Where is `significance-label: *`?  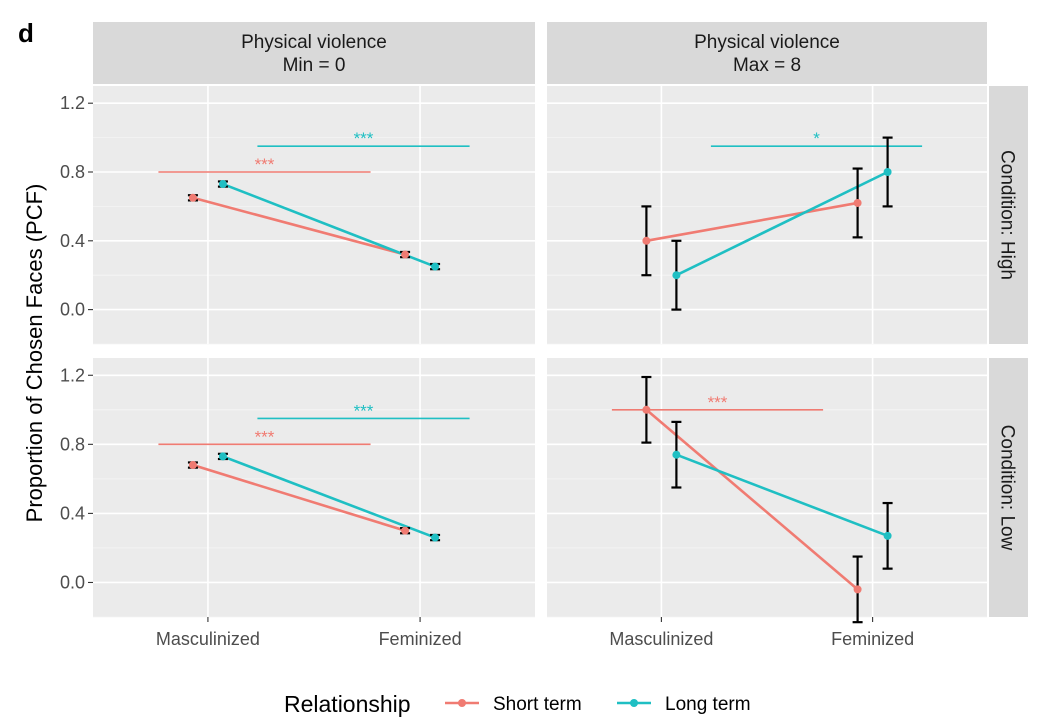 significance-label: * is located at coordinates (816, 138).